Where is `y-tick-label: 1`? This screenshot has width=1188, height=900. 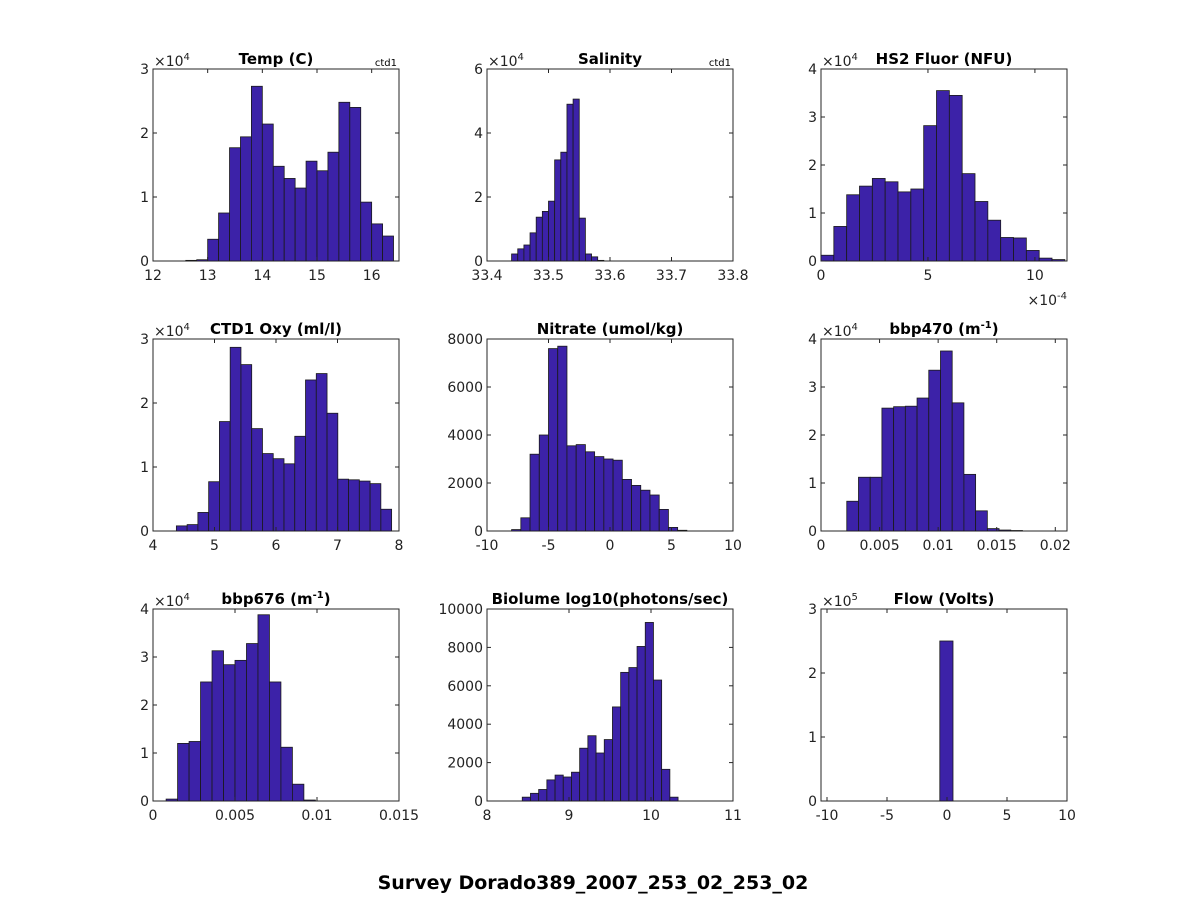 y-tick-label: 1 is located at coordinates (144, 468).